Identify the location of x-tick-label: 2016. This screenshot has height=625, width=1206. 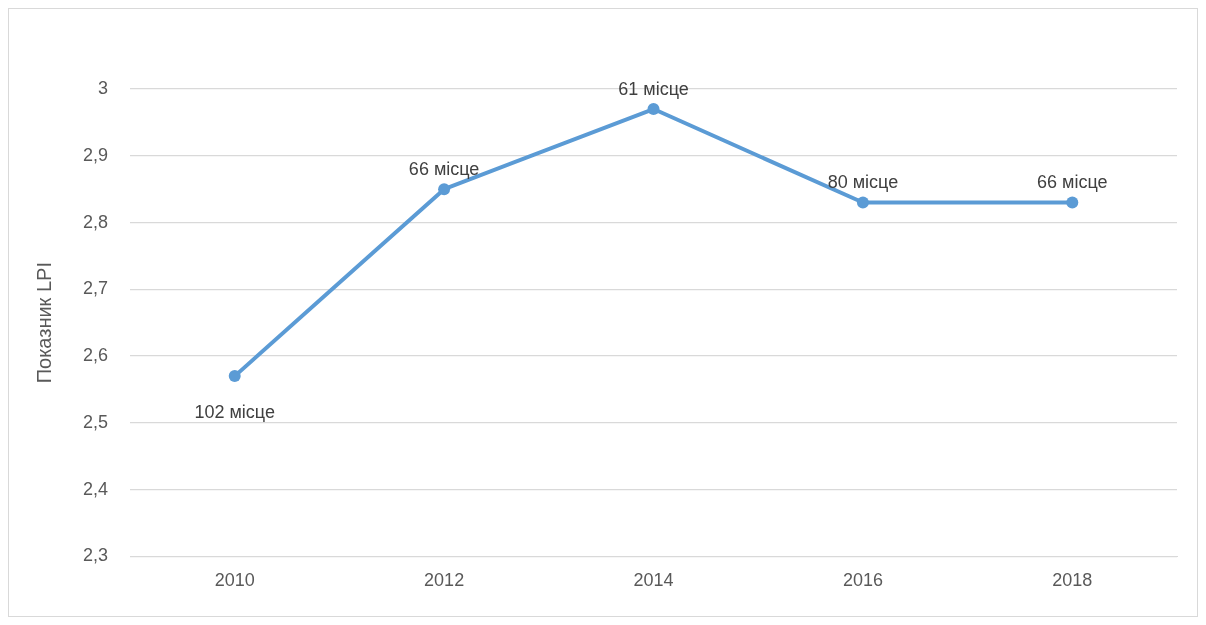
(862, 580).